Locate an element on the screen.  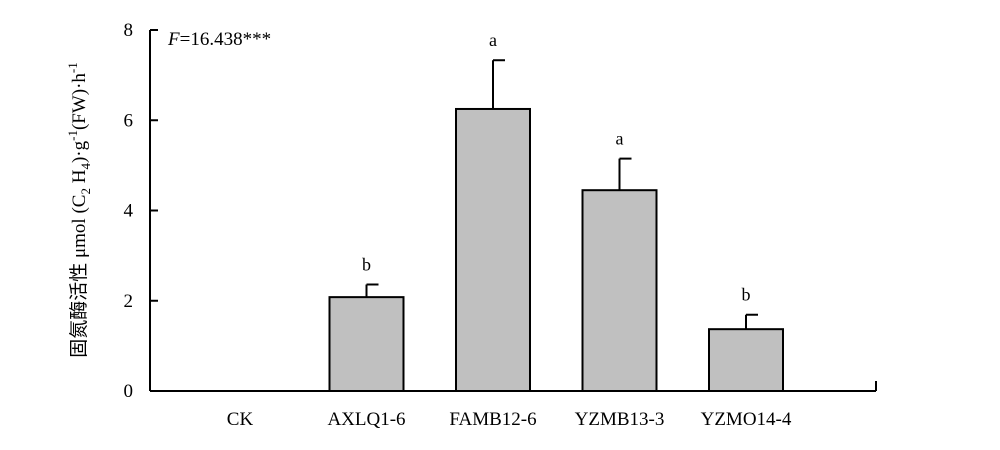
y-axis-label: 固氮酶活性 μmol (C2 H4)·g-1(FW)·h-1 is located at coordinates (79, 210).